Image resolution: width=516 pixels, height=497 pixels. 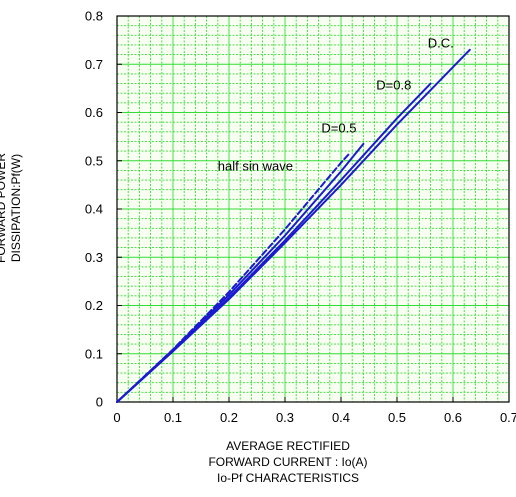 I want to click on series-annotation-4: half sin wave, so click(x=255, y=165).